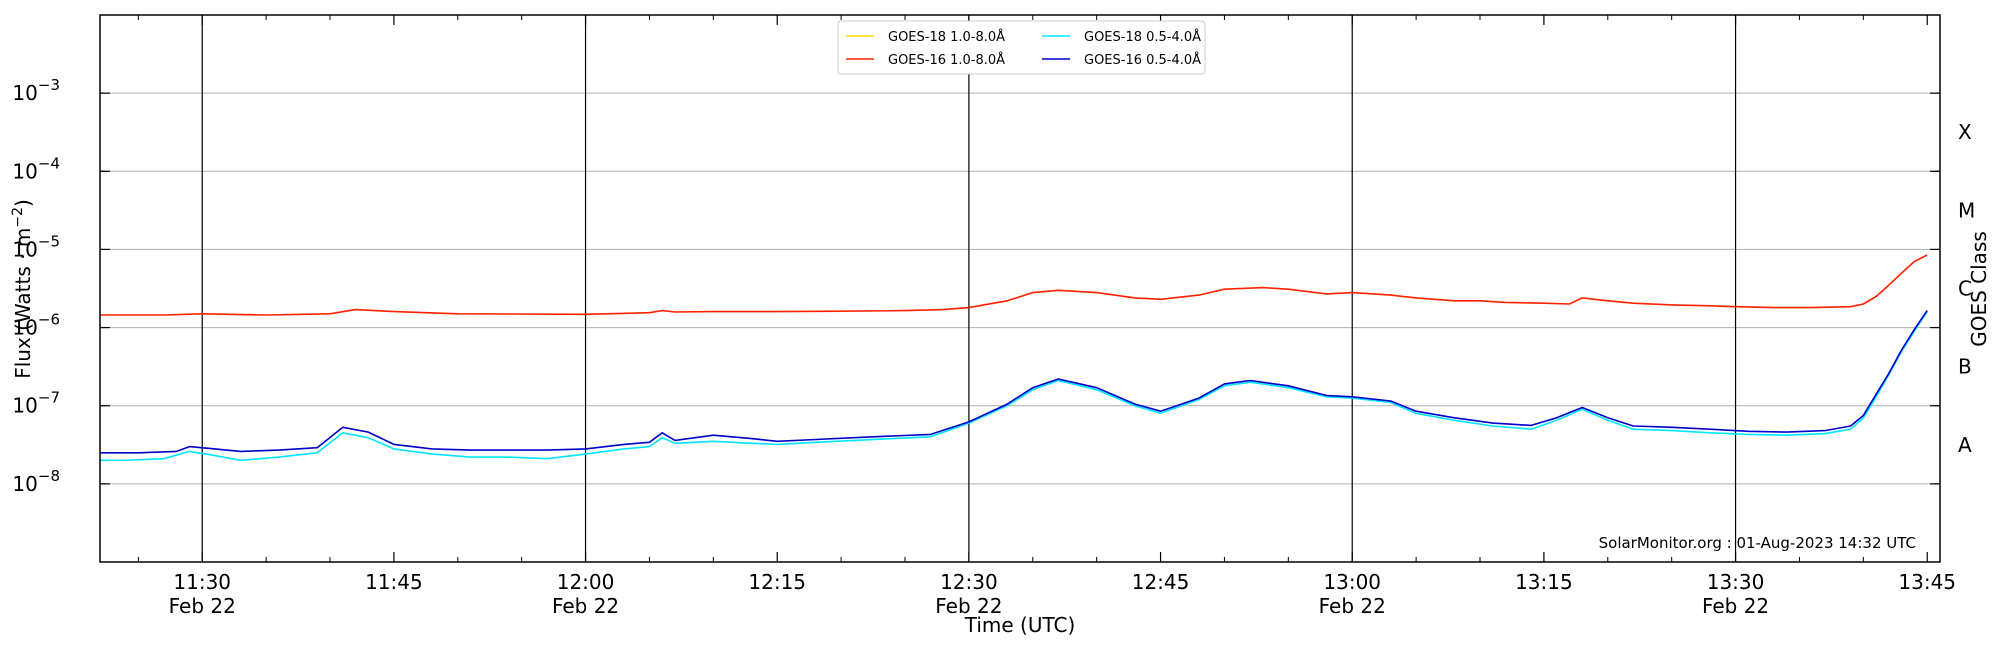 Image resolution: width=2000 pixels, height=650 pixels. What do you see at coordinates (1757, 543) in the screenshot?
I see `credit-annotation: SolarMonitor.org : 01-Aug-2023 14:32 UTC` at bounding box center [1757, 543].